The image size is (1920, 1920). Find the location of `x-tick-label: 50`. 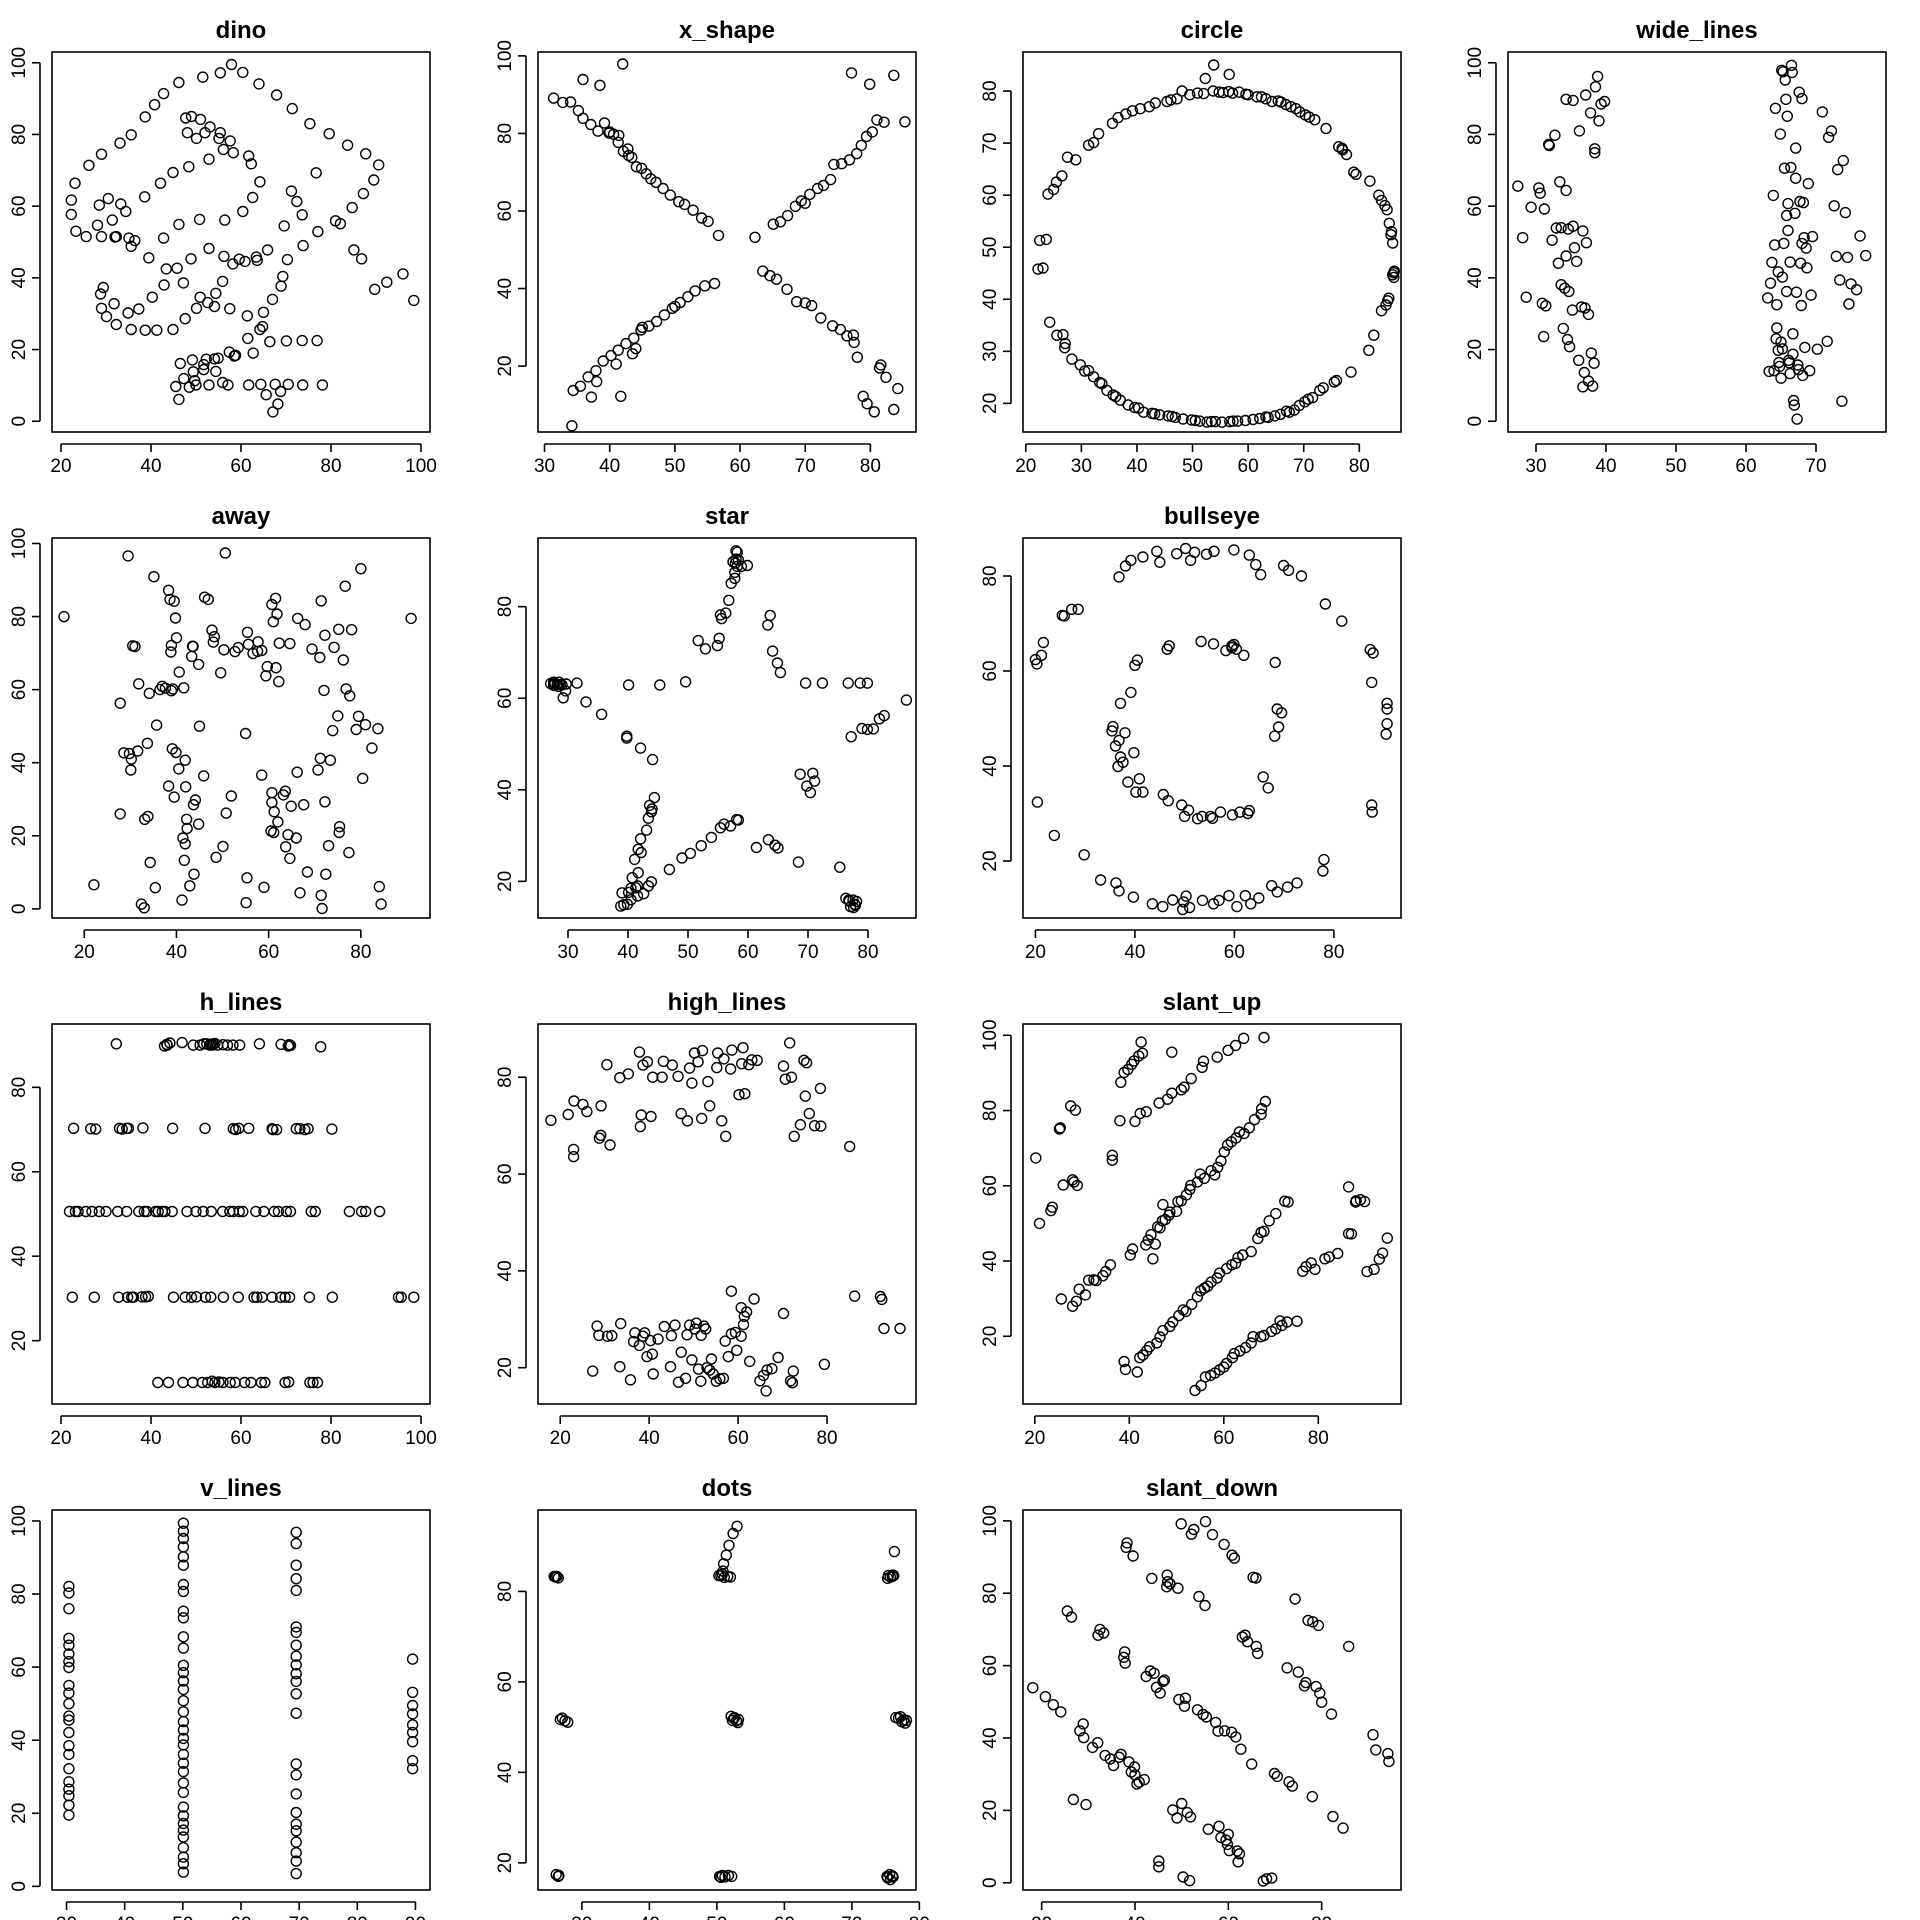

x-tick-label: 50 is located at coordinates (182, 1917).